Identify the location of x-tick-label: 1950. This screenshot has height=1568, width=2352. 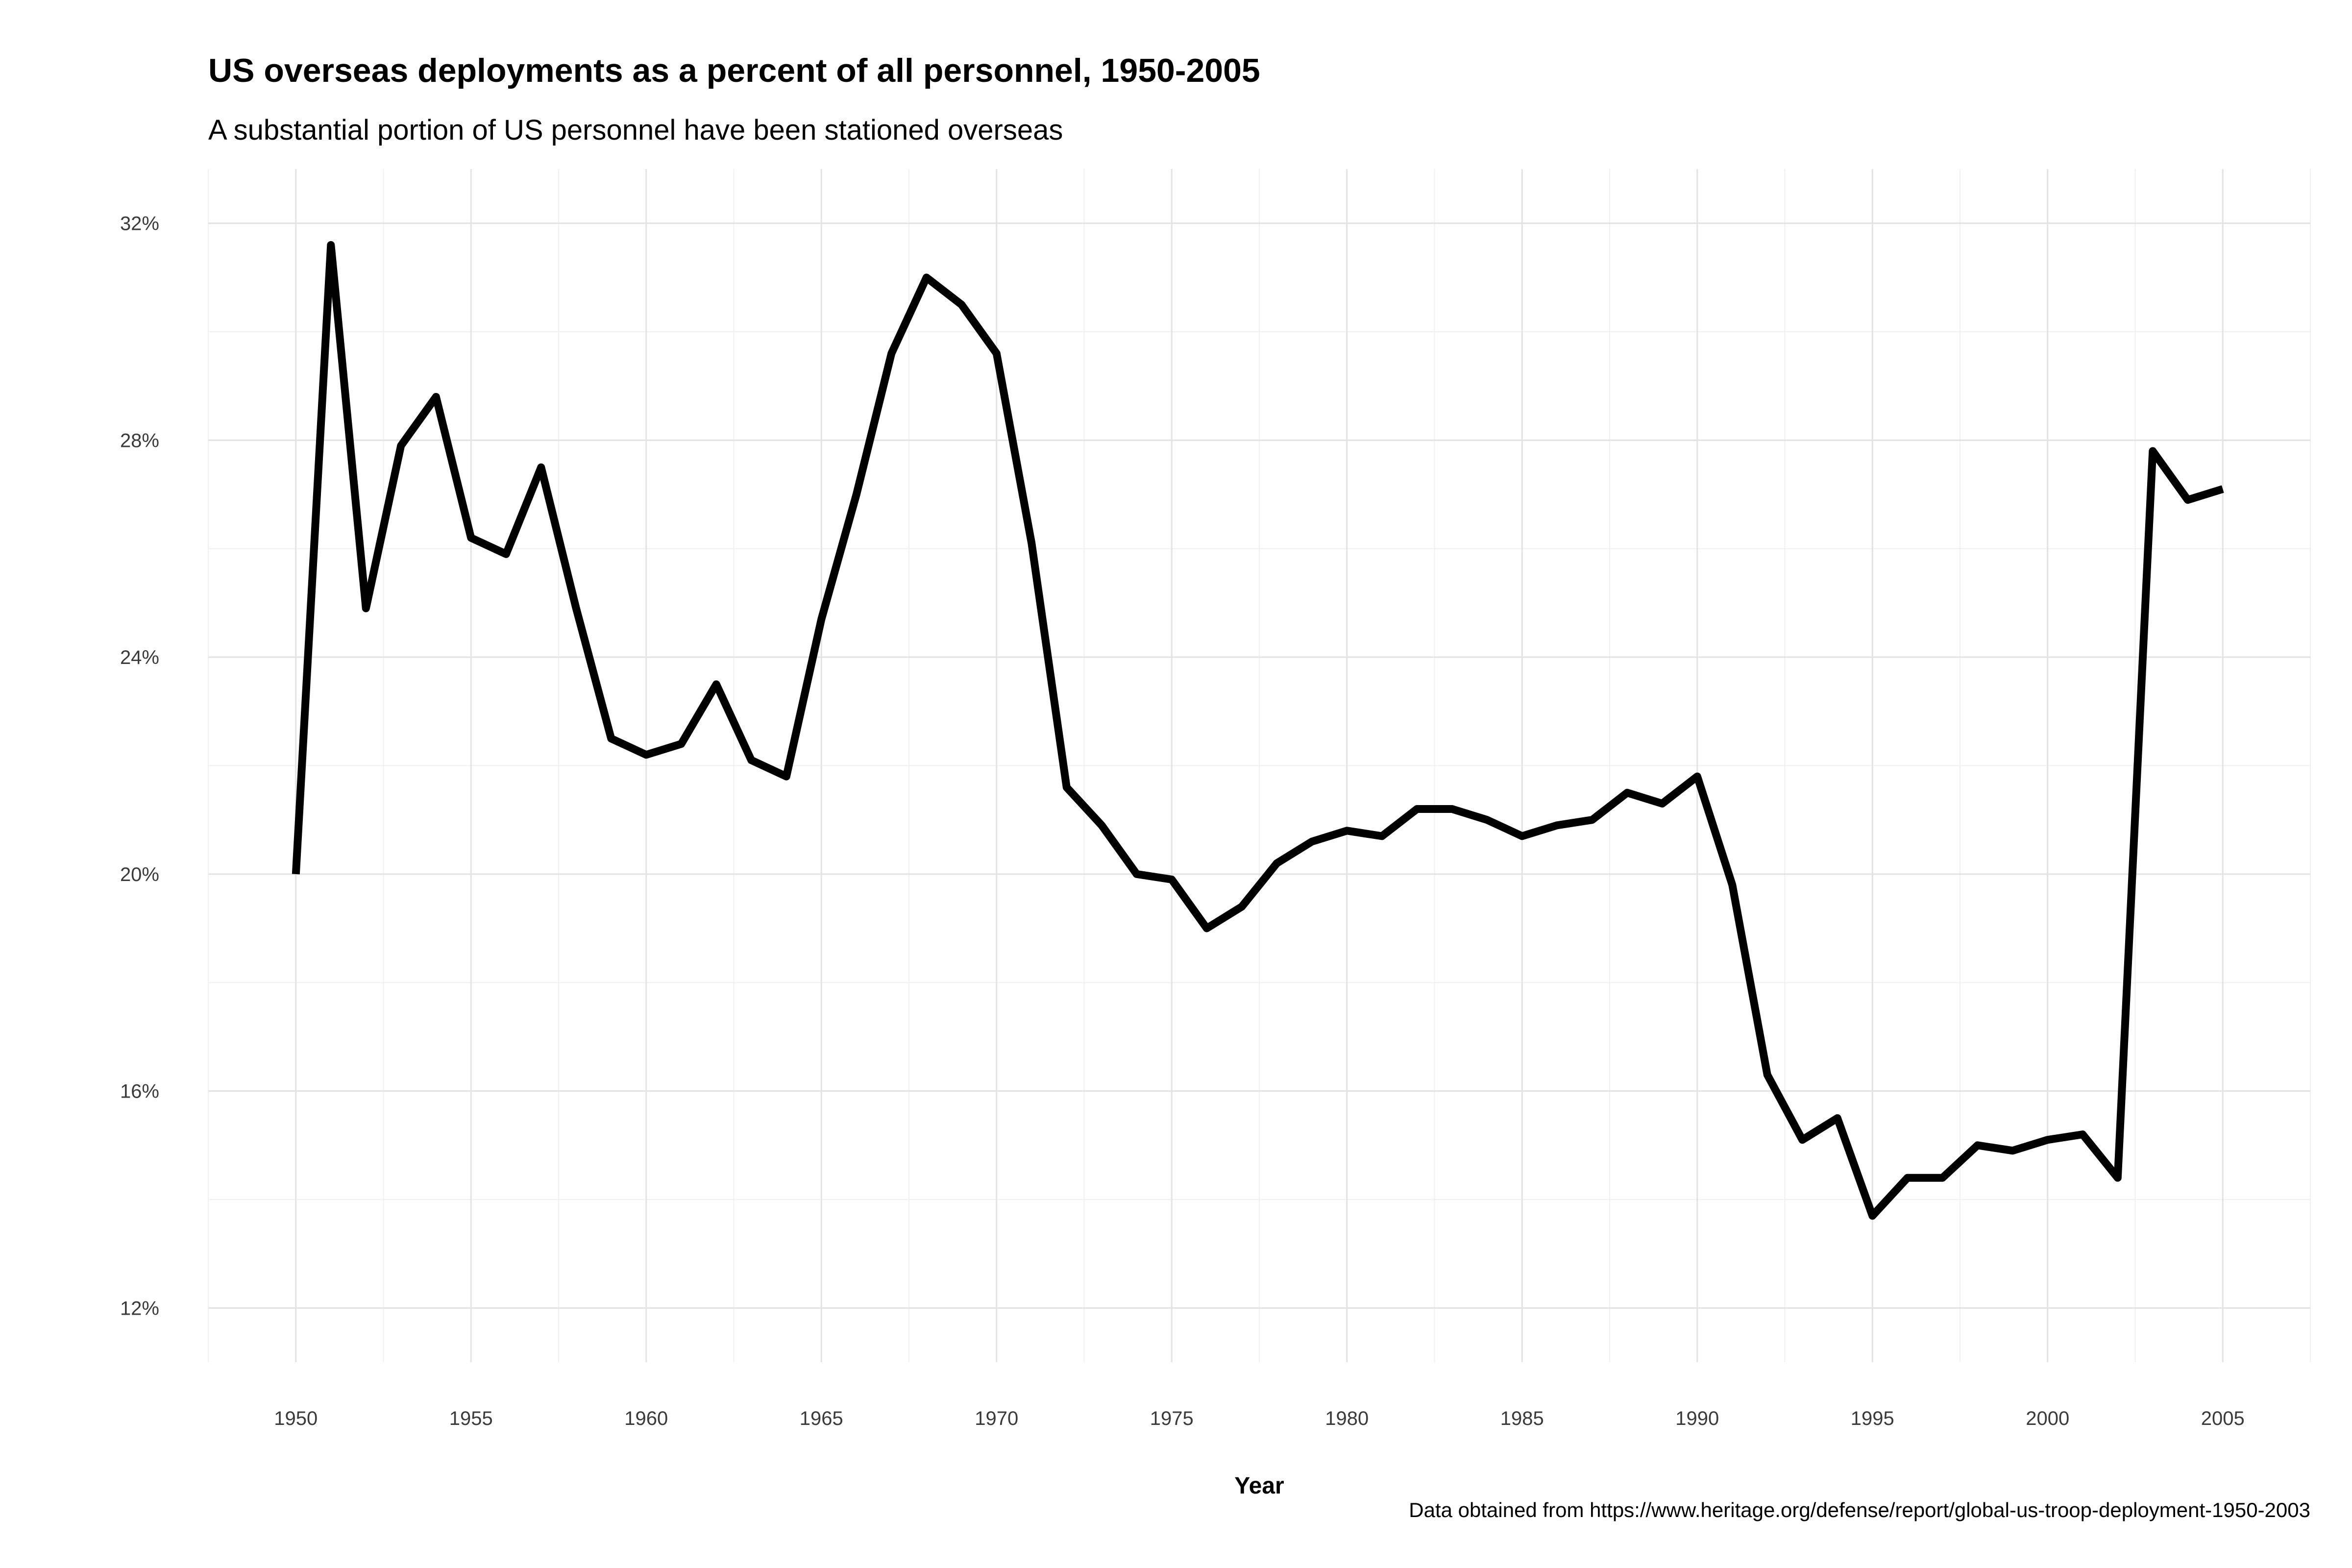
(296, 1418).